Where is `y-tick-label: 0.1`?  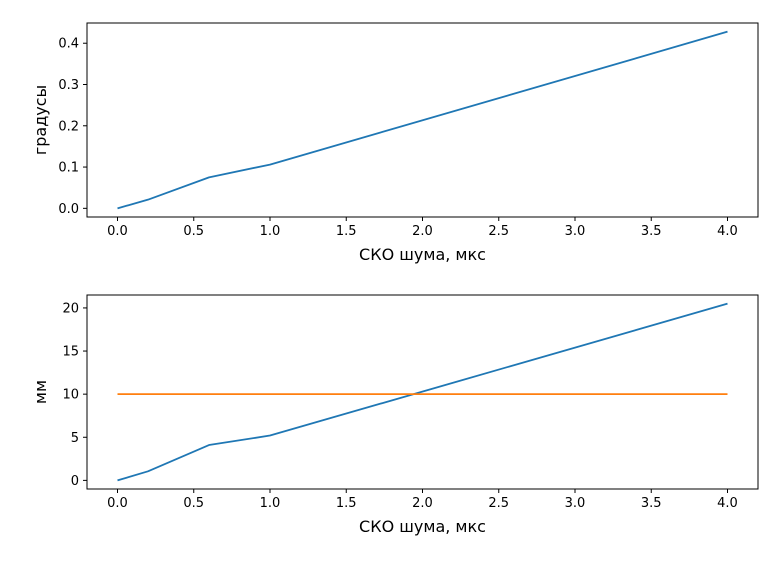
y-tick-label: 0.1 is located at coordinates (68, 168).